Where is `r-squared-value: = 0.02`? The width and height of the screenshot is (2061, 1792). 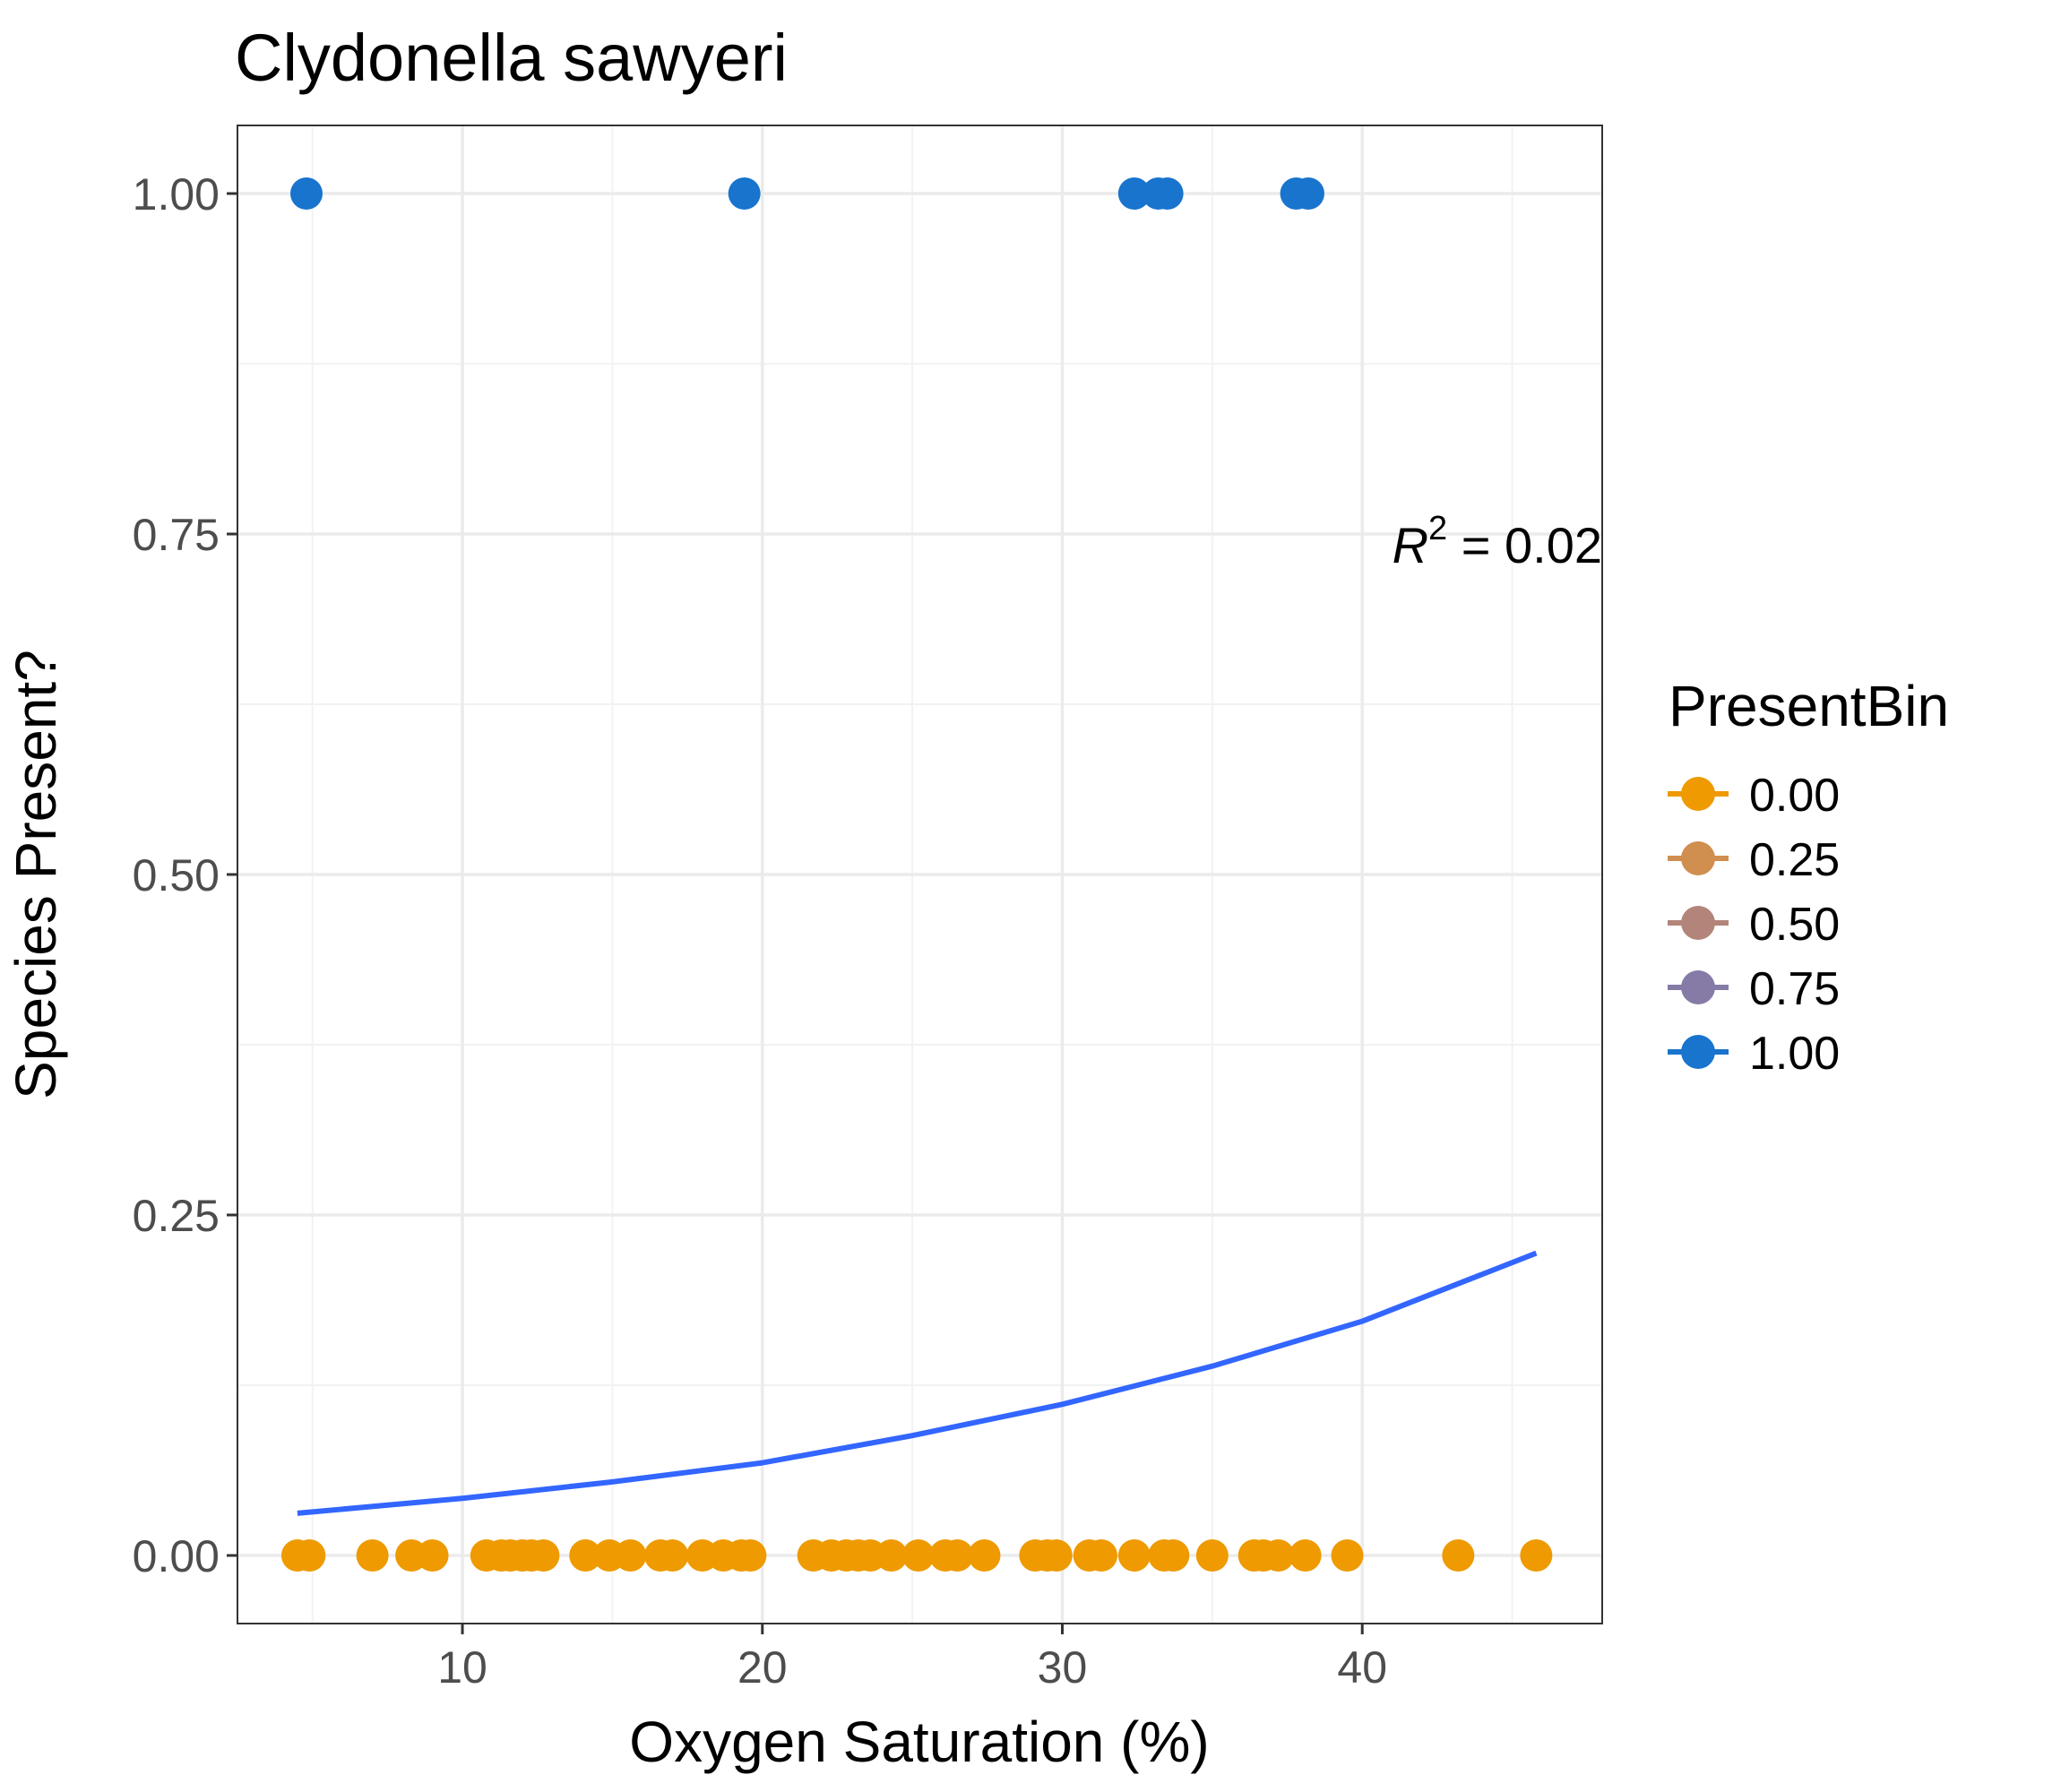
r-squared-value: = 0.02 is located at coordinates (1524, 545).